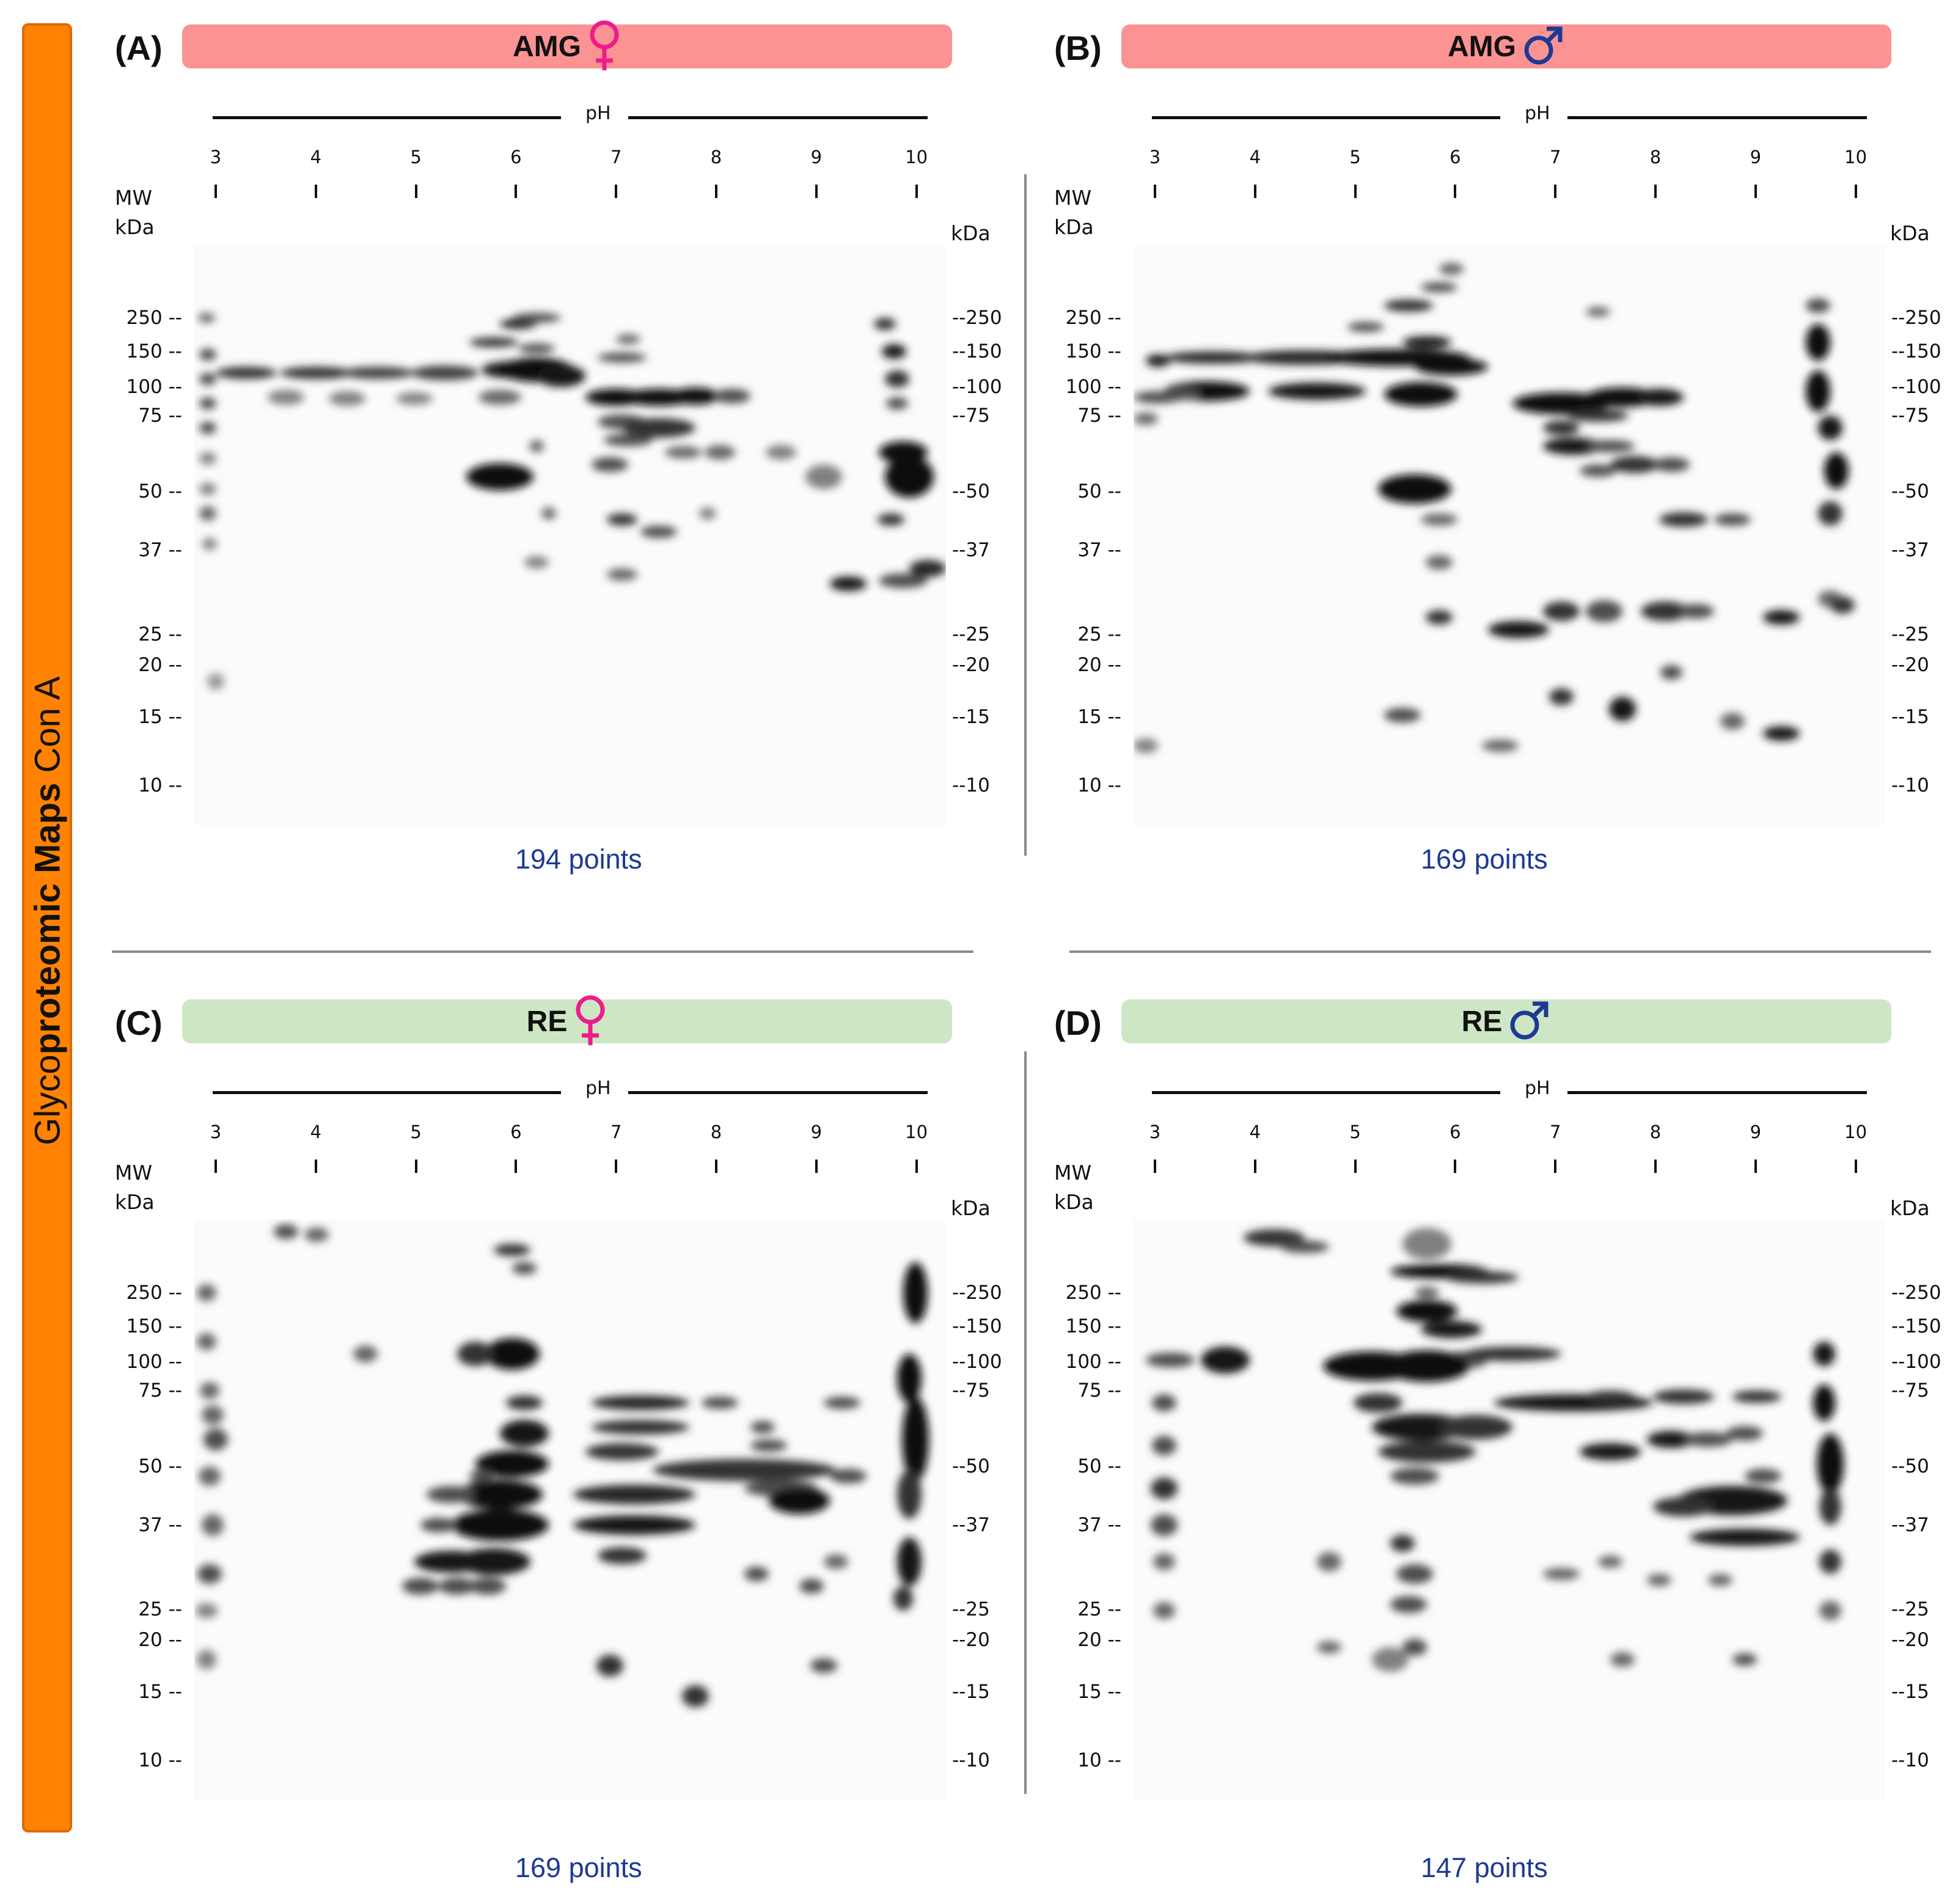 This screenshot has width=1950, height=1904. Describe the element at coordinates (567, 45) in the screenshot. I see `panel-title-bar: AMG` at that location.